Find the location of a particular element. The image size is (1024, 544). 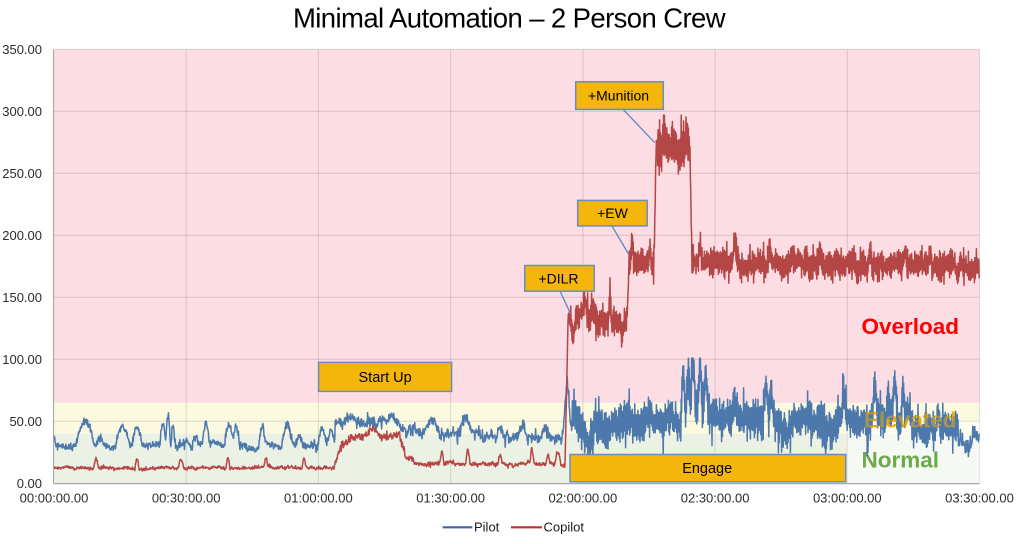

svg-text: 01:30:00.00 is located at coordinates (450, 498).